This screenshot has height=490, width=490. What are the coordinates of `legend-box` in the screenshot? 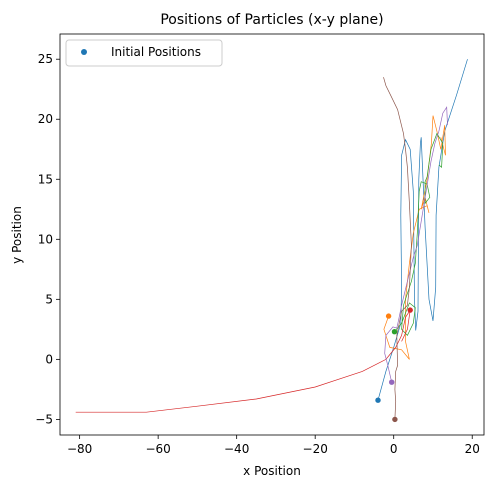 It's located at (144, 53).